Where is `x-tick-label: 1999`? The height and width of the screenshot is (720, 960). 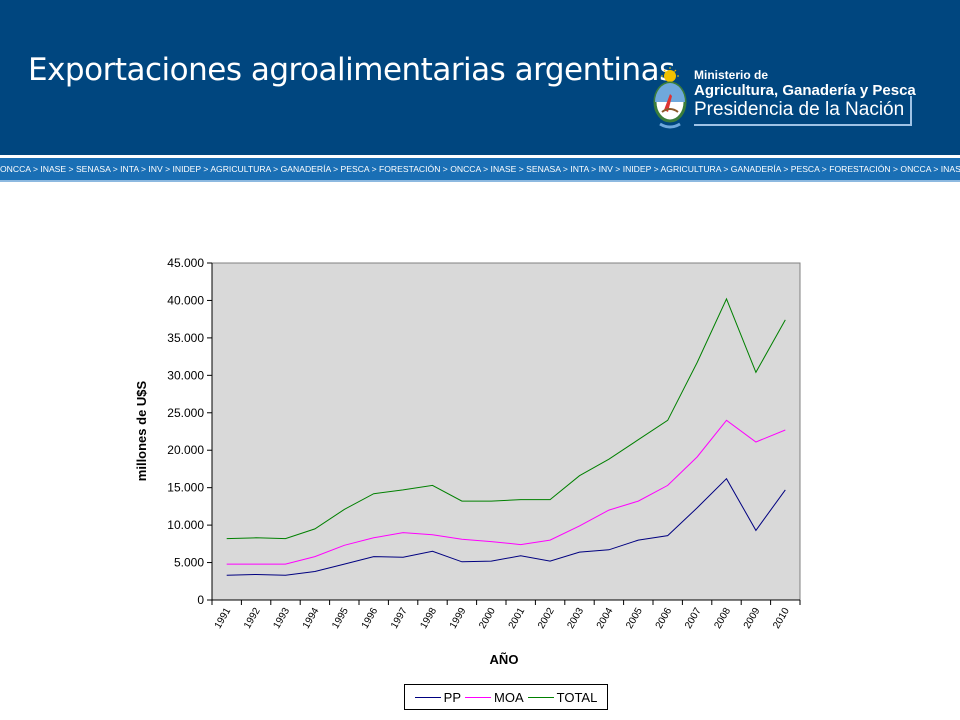
x-tick-label: 1999 is located at coordinates (458, 618).